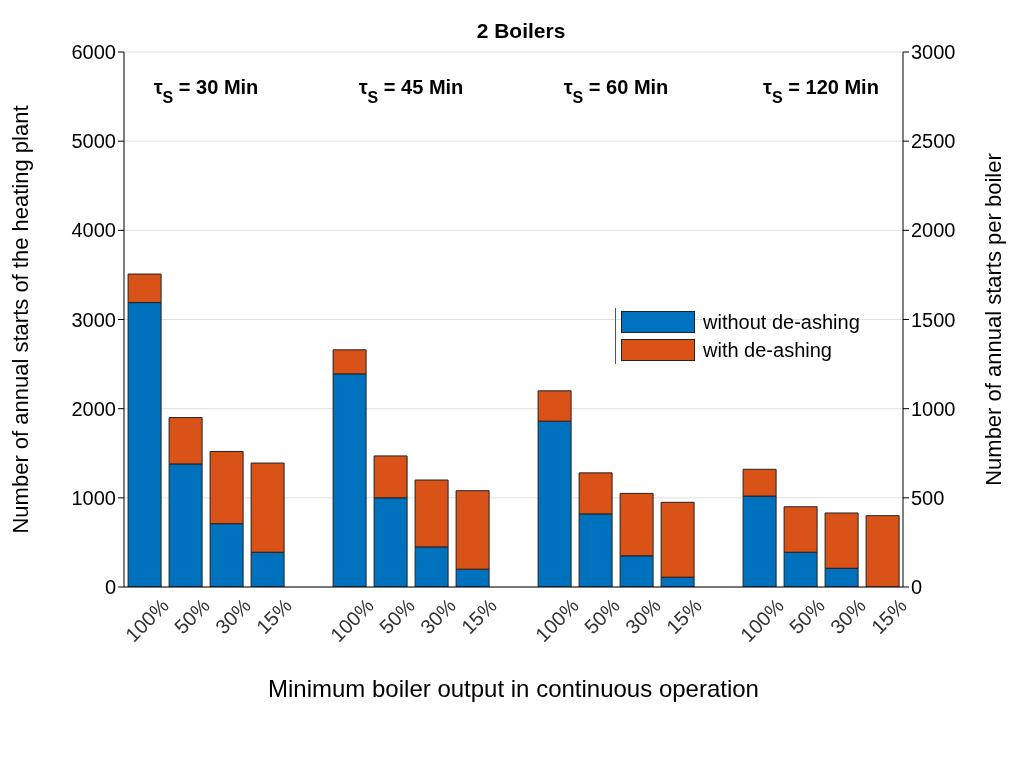 The height and width of the screenshot is (771, 1031). I want to click on y-axis-title: Number of annual starts of the heating plant, so click(20, 319).